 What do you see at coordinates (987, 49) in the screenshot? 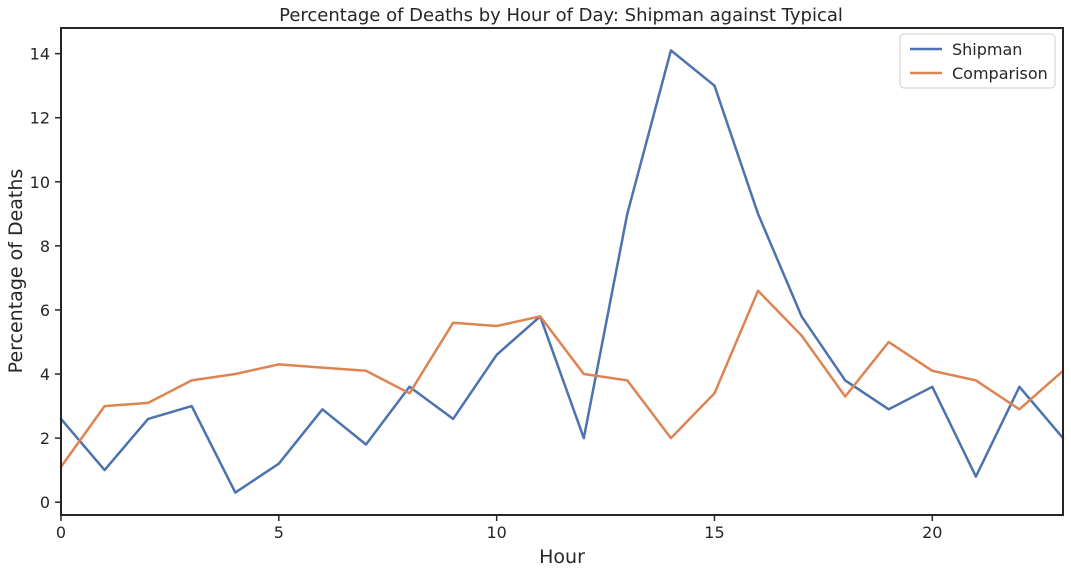
I see `legend-label-shipman: Shipman` at bounding box center [987, 49].